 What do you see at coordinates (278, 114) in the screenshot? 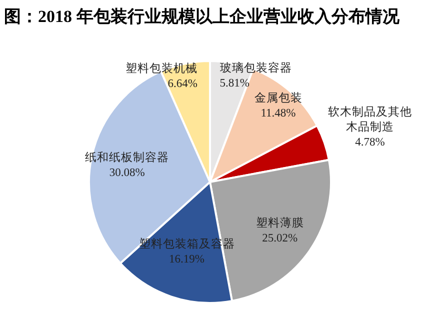
I see `data-label: 11.48%` at bounding box center [278, 114].